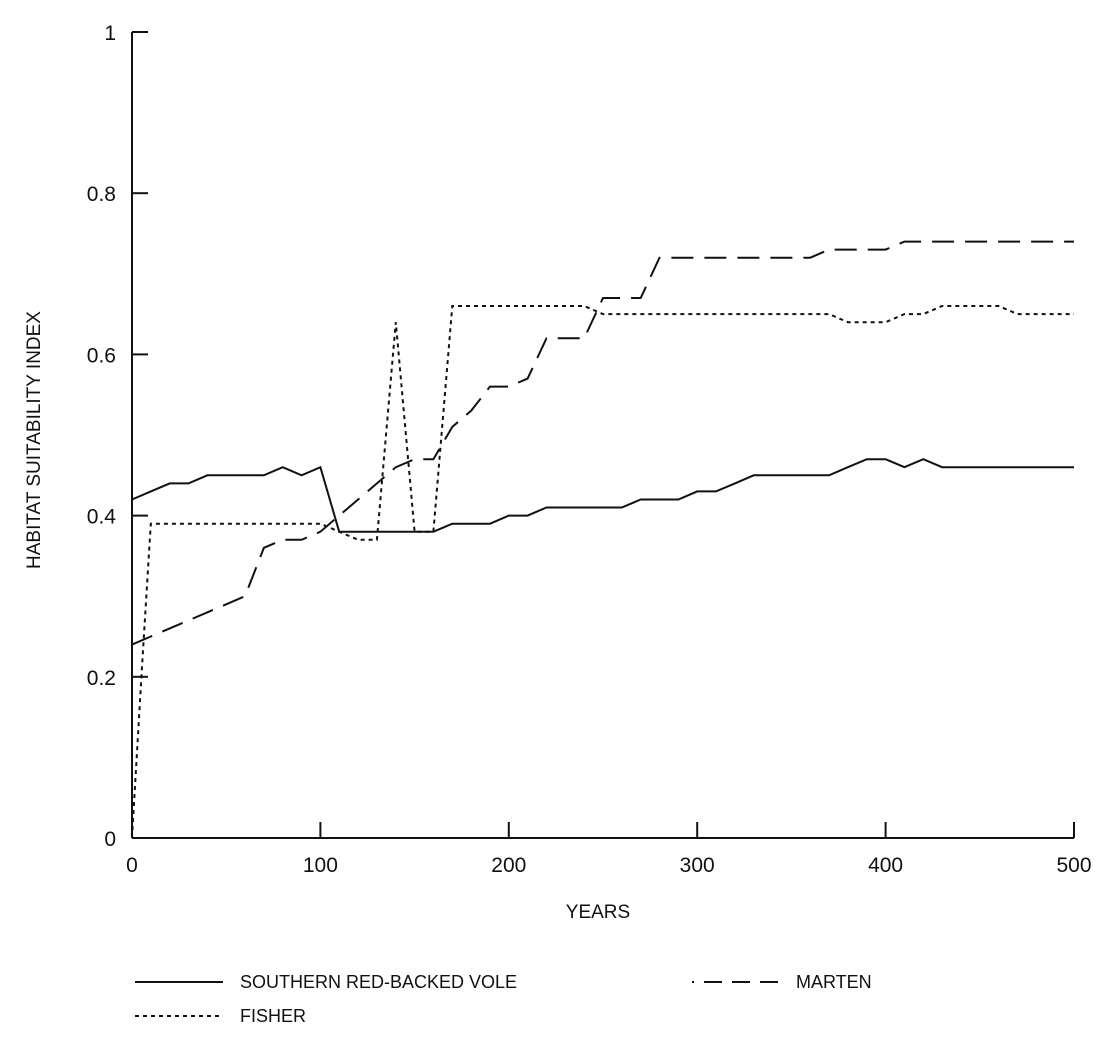 This screenshot has width=1104, height=1048. Describe the element at coordinates (885, 865) in the screenshot. I see `x-tick-label: 400` at that location.